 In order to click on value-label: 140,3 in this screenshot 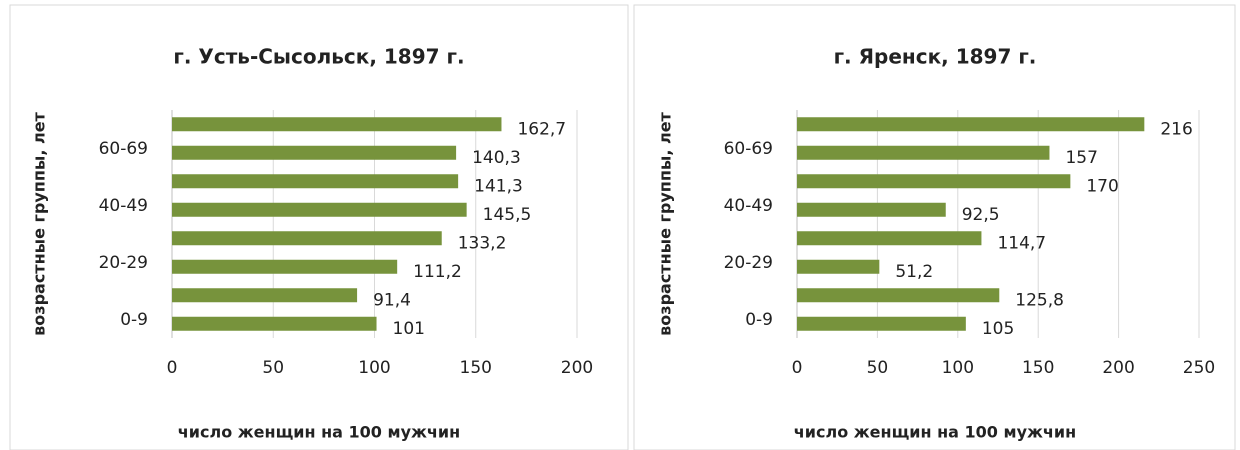, I will do `click(496, 158)`.